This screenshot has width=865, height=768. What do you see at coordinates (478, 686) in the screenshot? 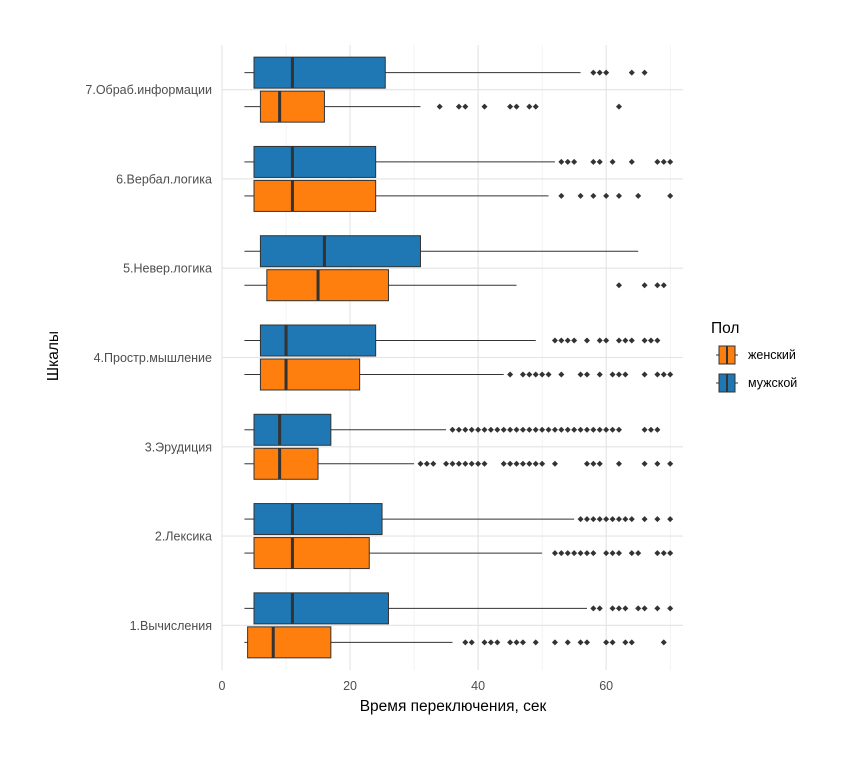
I see `x-tick-label: 40` at bounding box center [478, 686].